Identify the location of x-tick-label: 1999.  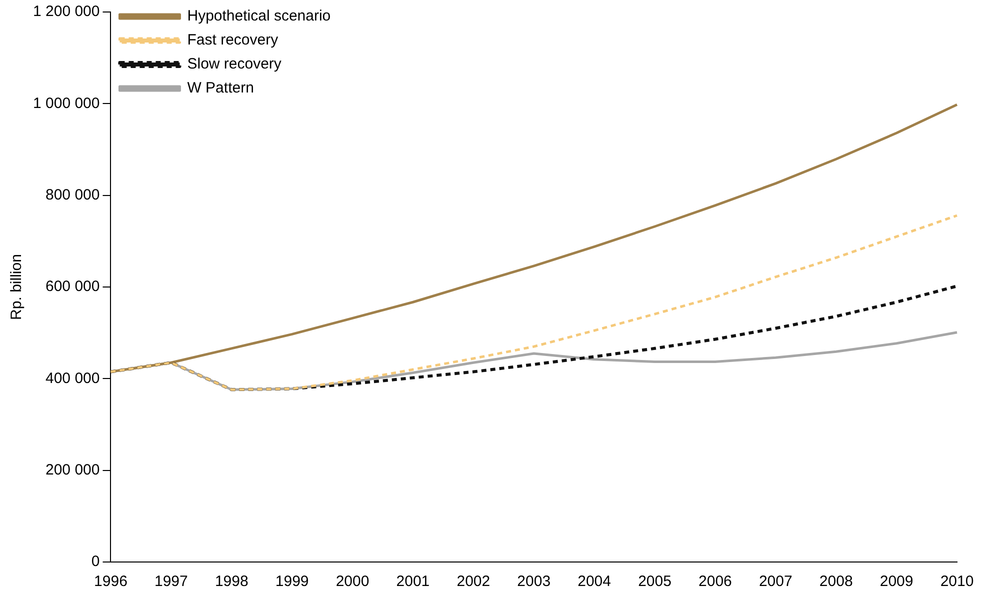
(292, 581).